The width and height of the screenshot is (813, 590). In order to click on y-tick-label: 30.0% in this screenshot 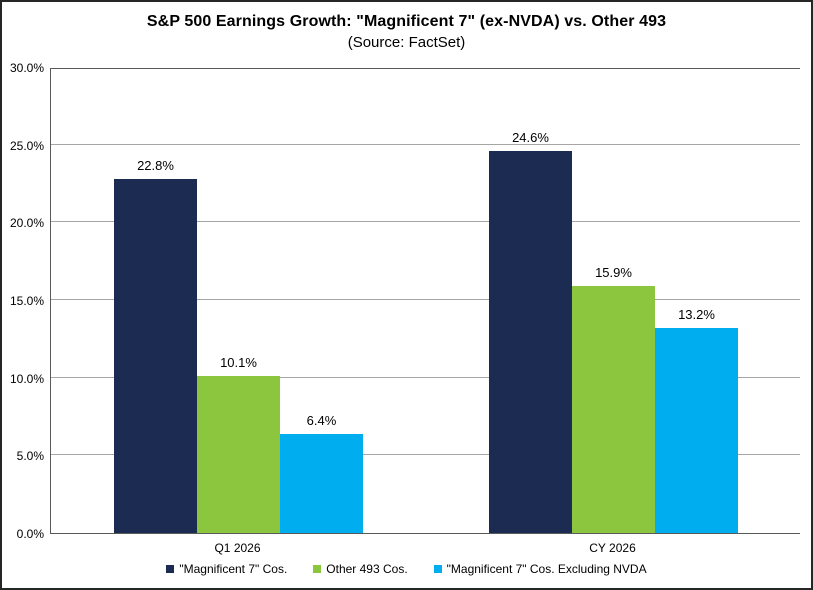, I will do `click(26, 68)`.